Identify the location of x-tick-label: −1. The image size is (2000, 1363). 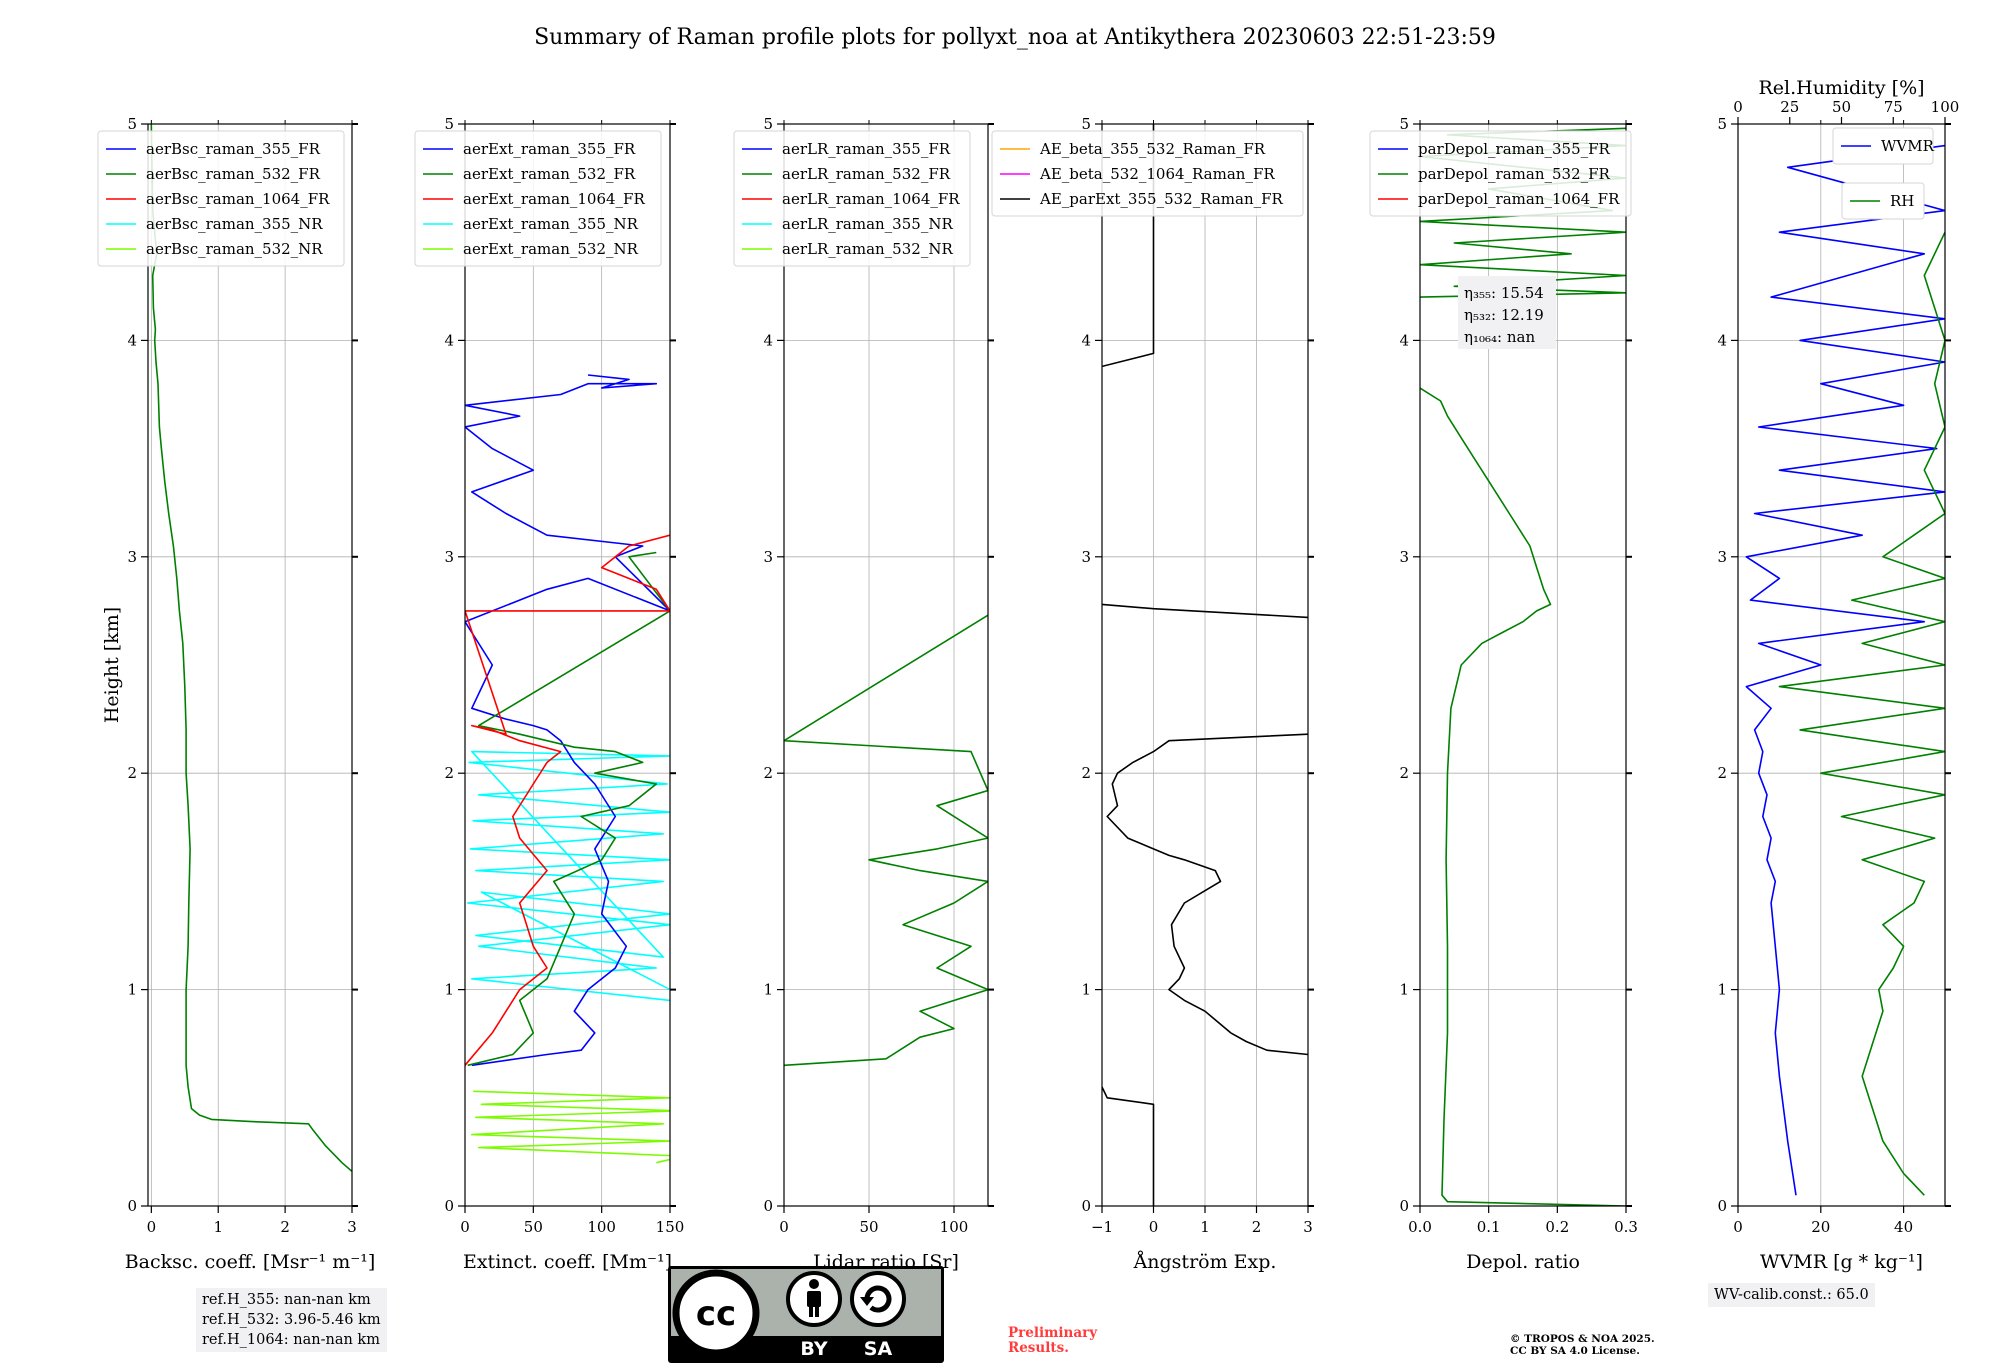
(1102, 1227).